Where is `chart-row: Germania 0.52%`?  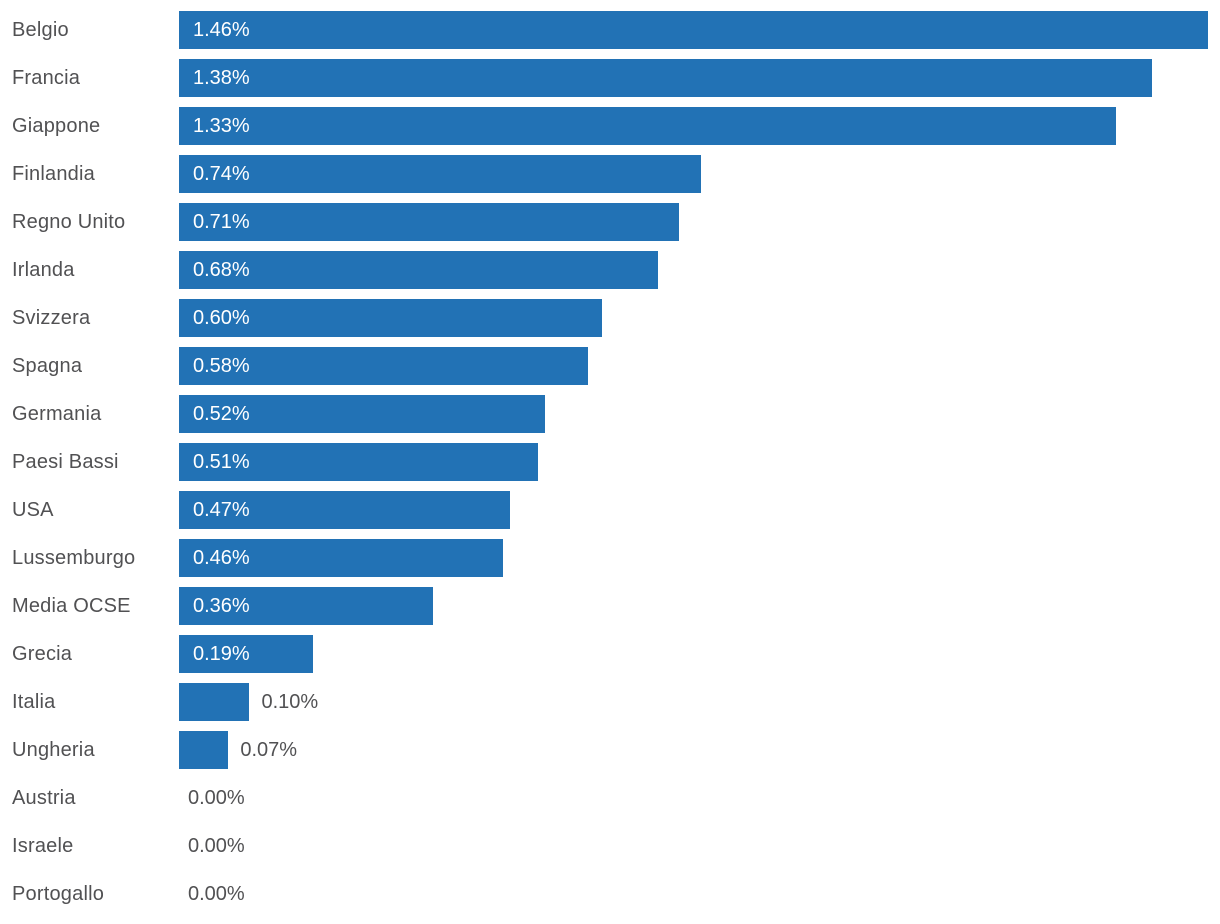
chart-row: Germania 0.52% is located at coordinates (610, 414).